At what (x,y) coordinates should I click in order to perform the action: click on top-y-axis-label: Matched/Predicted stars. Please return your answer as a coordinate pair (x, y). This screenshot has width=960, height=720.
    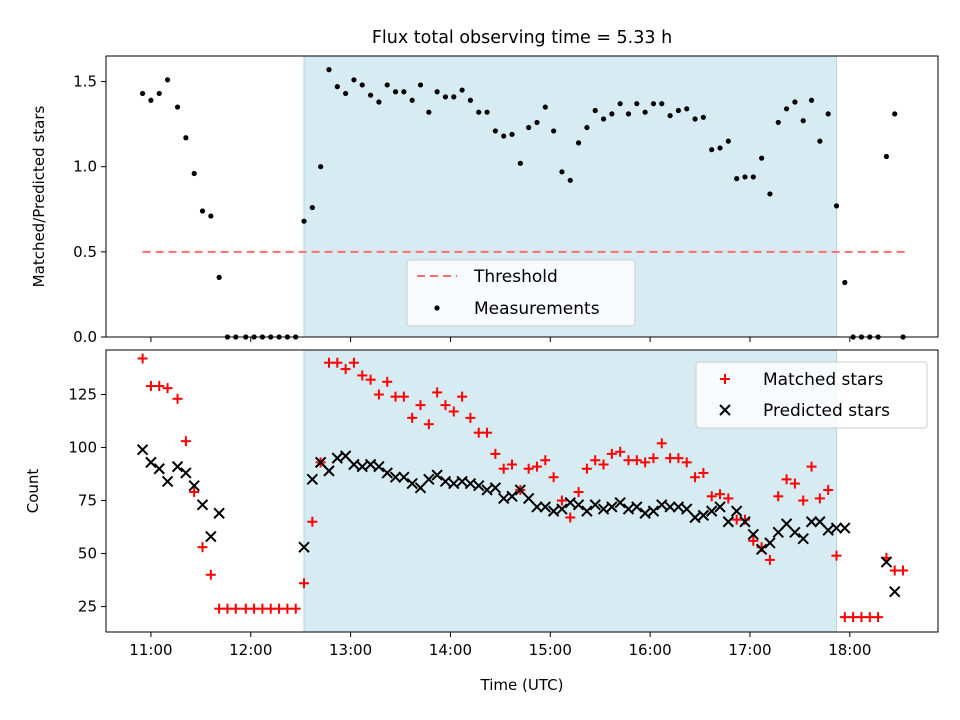
    Looking at the image, I should click on (39, 197).